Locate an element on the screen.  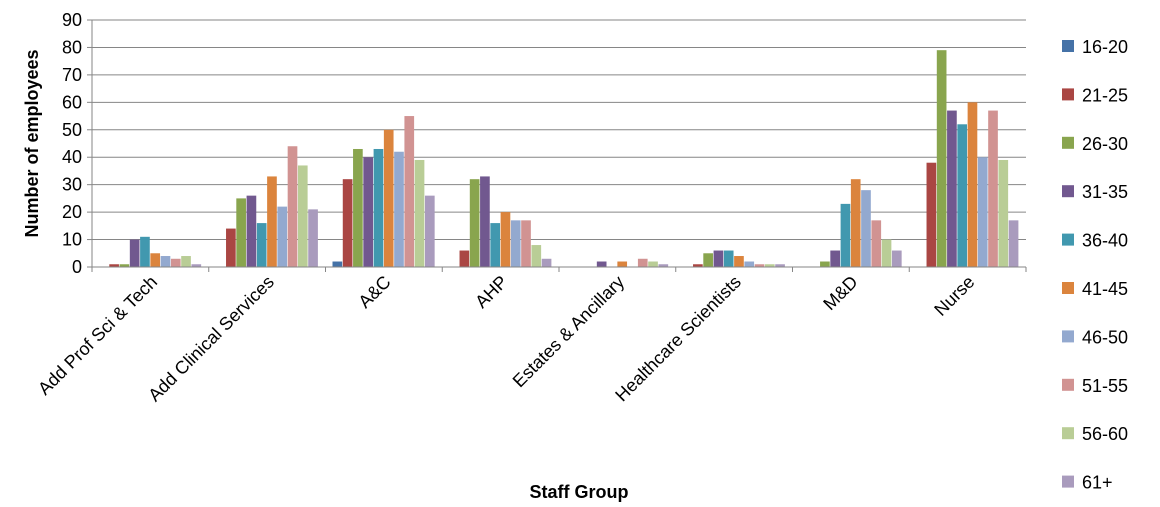
bar-26-30-AHP is located at coordinates (474, 223).